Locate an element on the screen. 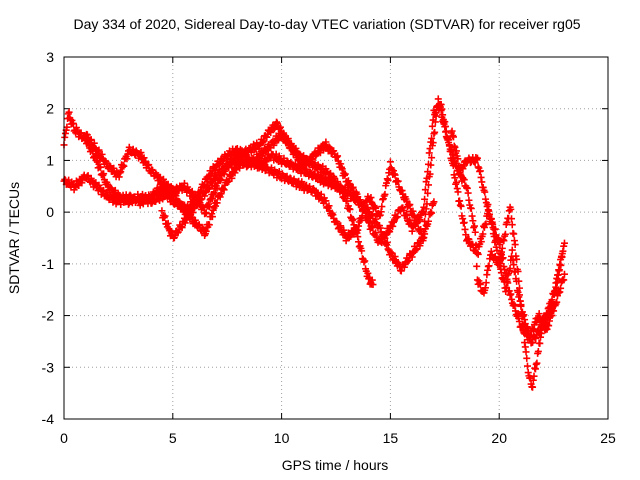 The height and width of the screenshot is (480, 640). x-tick-label: 5 is located at coordinates (173, 438).